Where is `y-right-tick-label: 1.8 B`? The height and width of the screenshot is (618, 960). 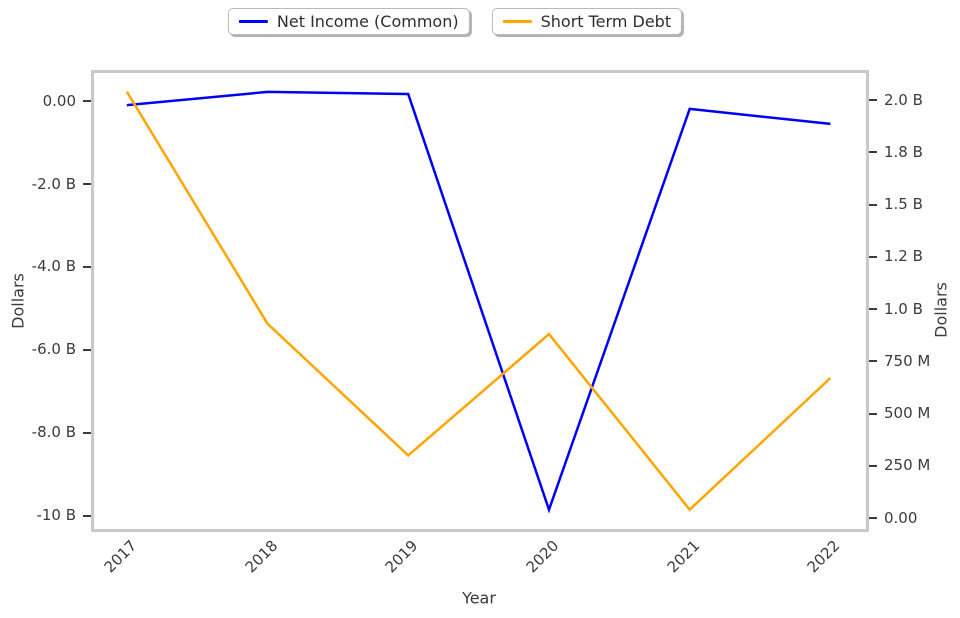 y-right-tick-label: 1.8 B is located at coordinates (903, 151).